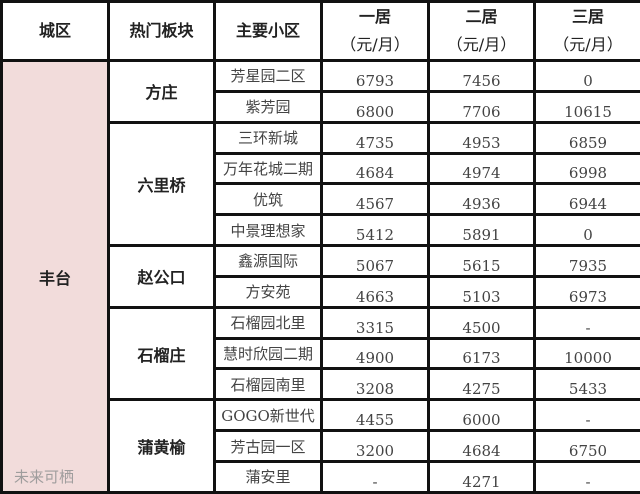  What do you see at coordinates (268, 76) in the screenshot?
I see `community-cell: 芳星园二区` at bounding box center [268, 76].